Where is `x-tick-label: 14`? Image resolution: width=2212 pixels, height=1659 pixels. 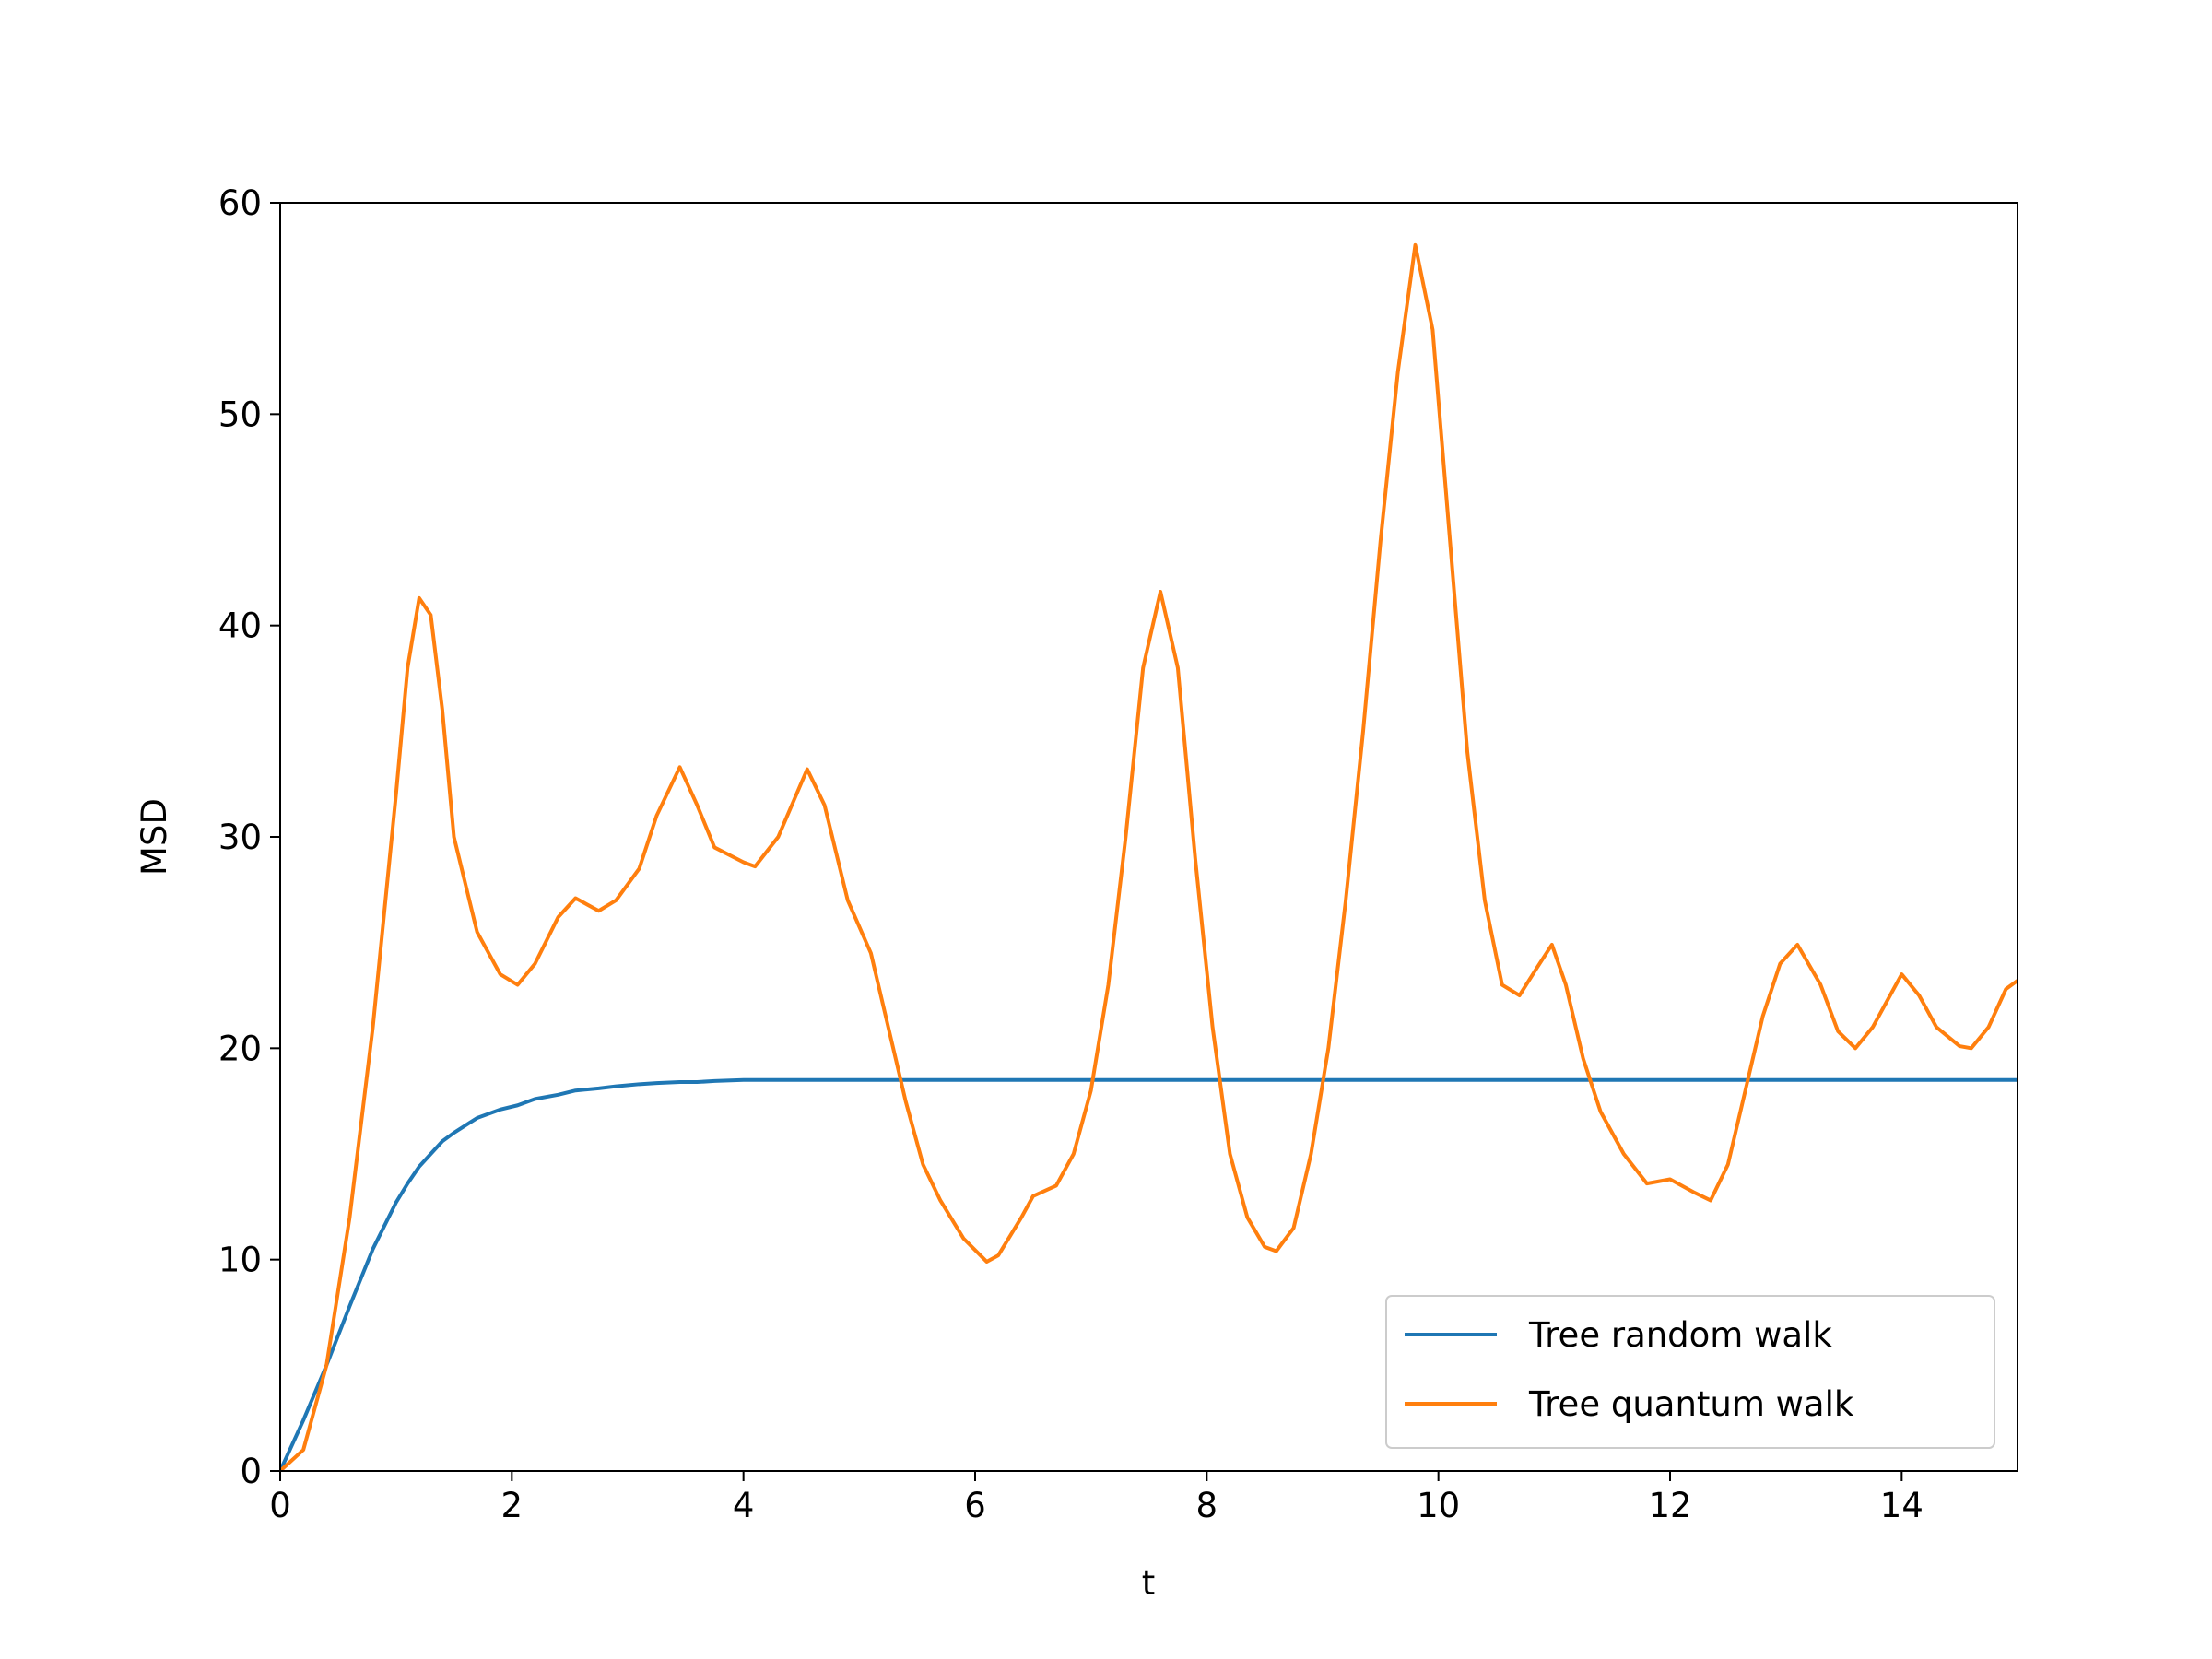 x-tick-label: 14 is located at coordinates (1902, 1505).